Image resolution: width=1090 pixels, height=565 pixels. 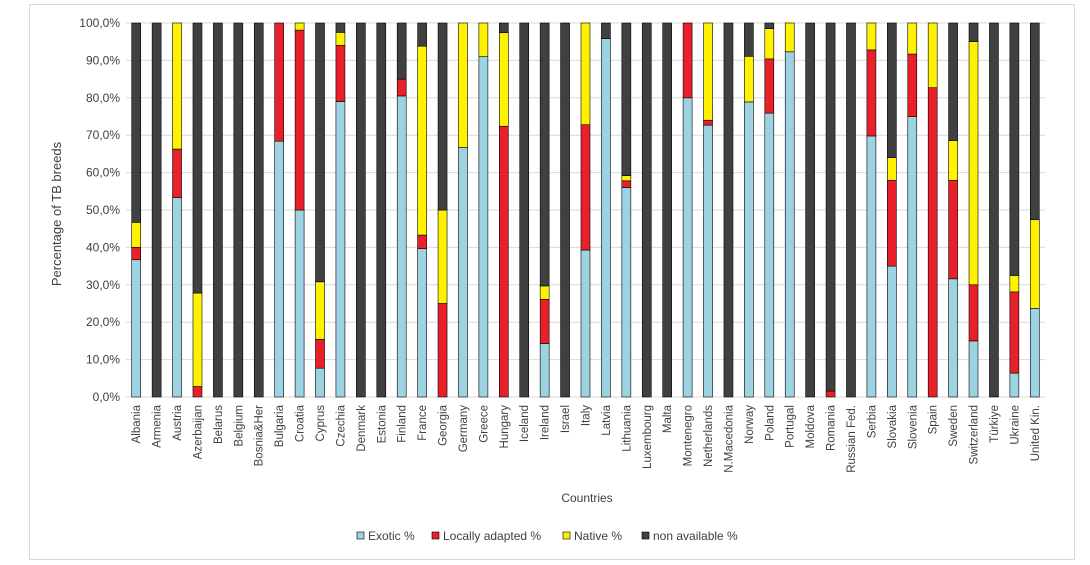 What do you see at coordinates (852, 439) in the screenshot?
I see `x-tick-label: Russian Fed.` at bounding box center [852, 439].